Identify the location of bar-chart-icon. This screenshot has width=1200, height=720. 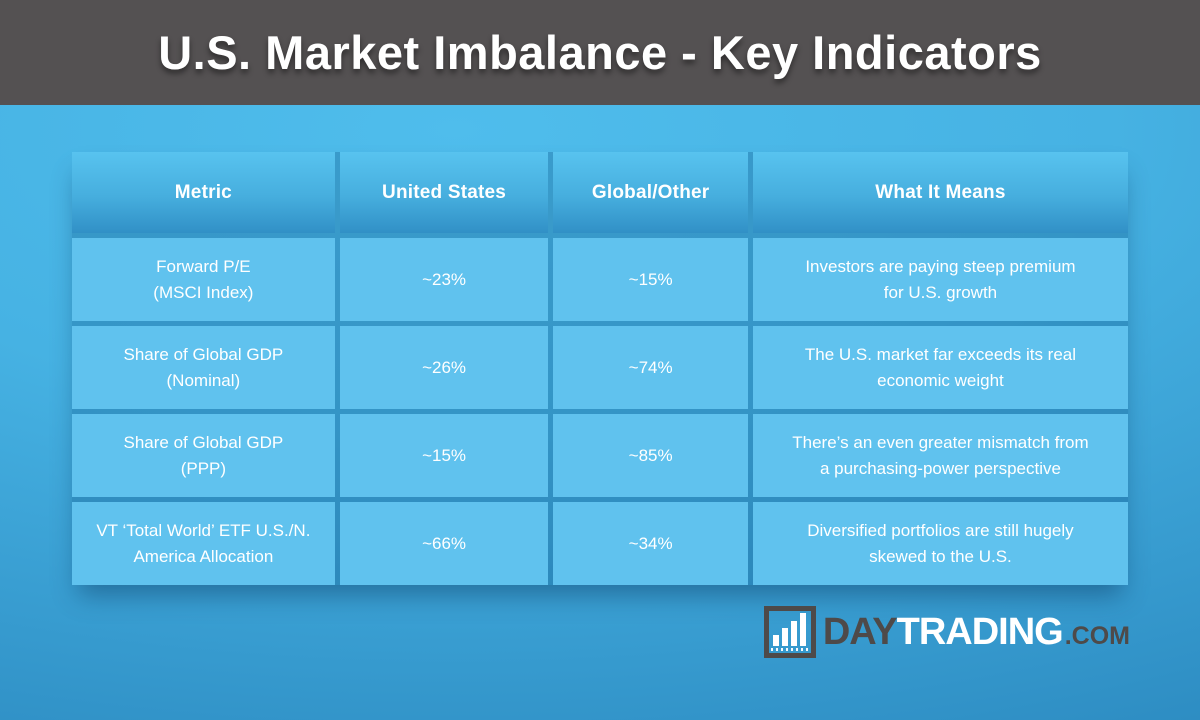
(789, 632).